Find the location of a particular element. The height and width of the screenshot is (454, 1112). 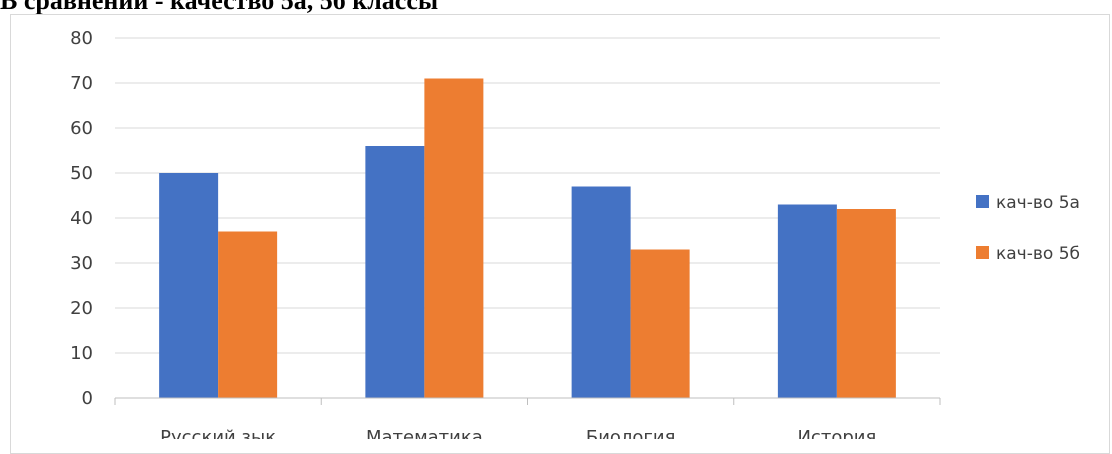

y-tick-label: 70 is located at coordinates (81, 83).